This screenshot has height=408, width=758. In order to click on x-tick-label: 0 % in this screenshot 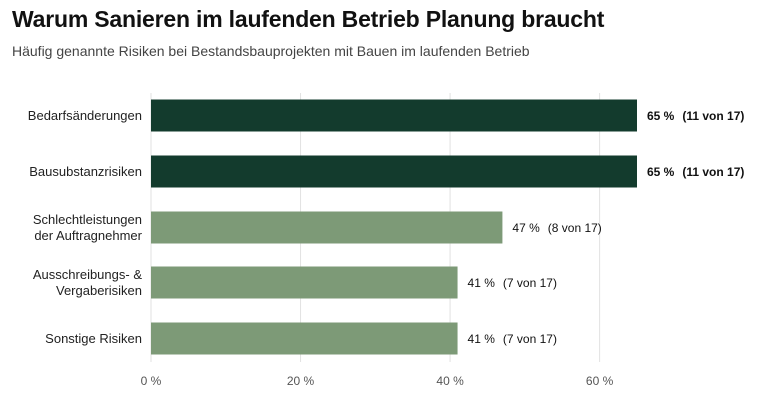, I will do `click(151, 381)`.